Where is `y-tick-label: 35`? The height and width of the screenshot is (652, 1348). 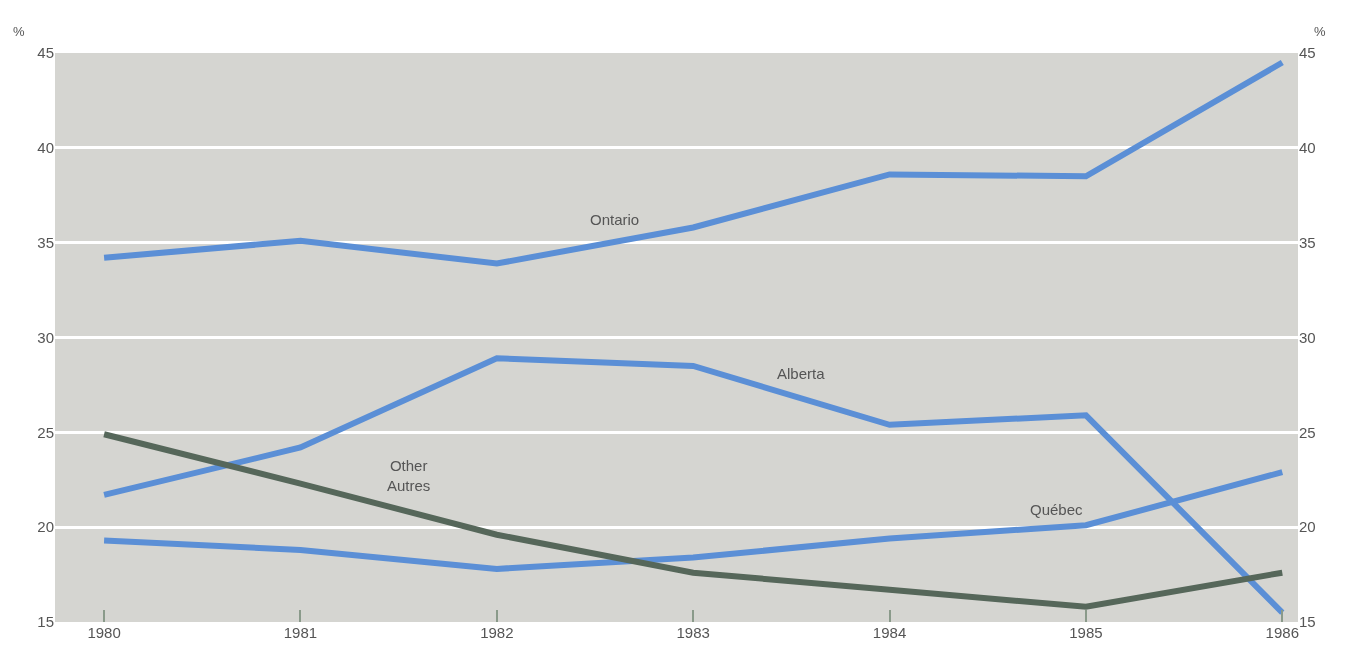
y-tick-label: 35 is located at coordinates (45, 242).